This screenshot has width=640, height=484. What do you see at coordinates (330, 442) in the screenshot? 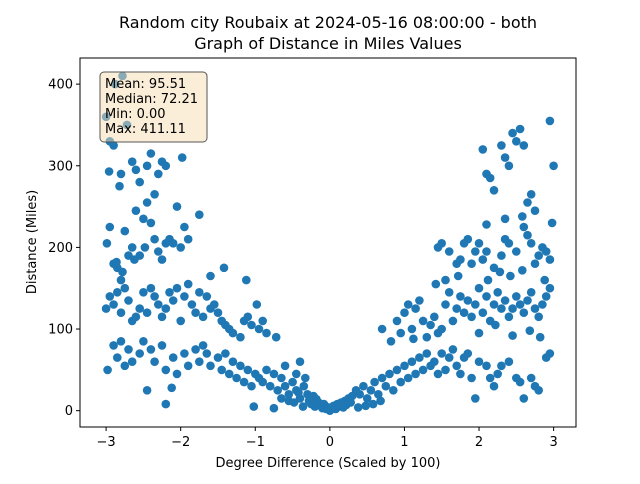
I see `x-tick-label: 0` at bounding box center [330, 442].